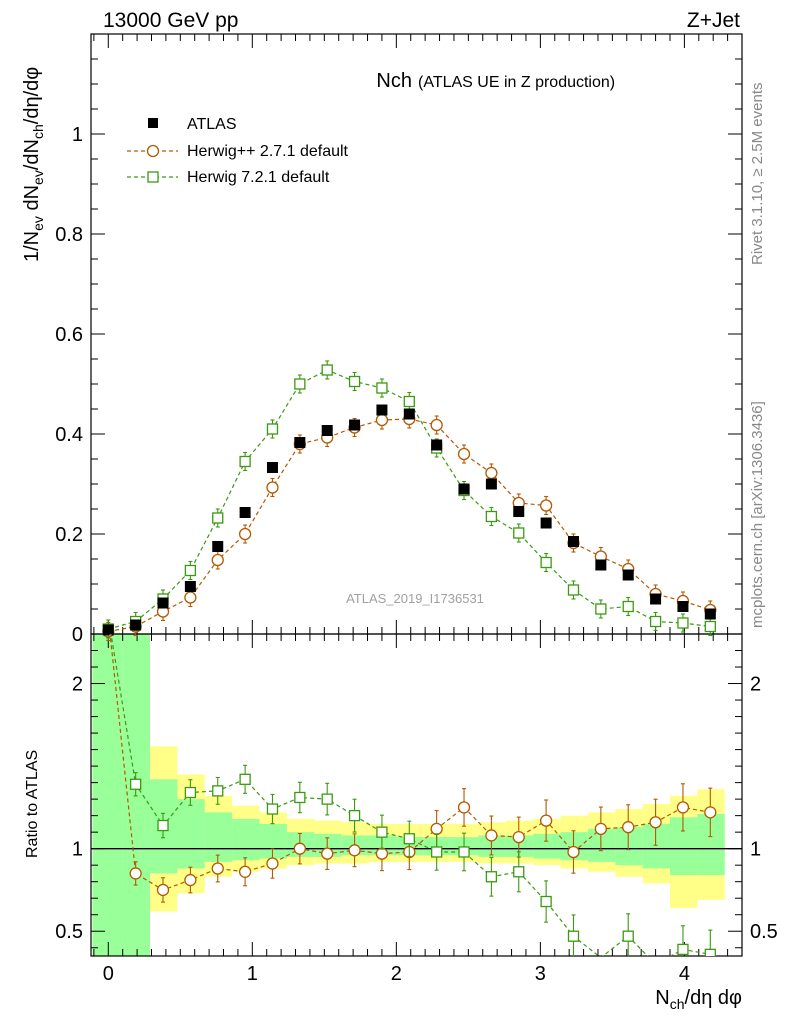 This screenshot has width=786, height=1024. What do you see at coordinates (153, 123) in the screenshot?
I see `legend-atlas-marker` at bounding box center [153, 123].